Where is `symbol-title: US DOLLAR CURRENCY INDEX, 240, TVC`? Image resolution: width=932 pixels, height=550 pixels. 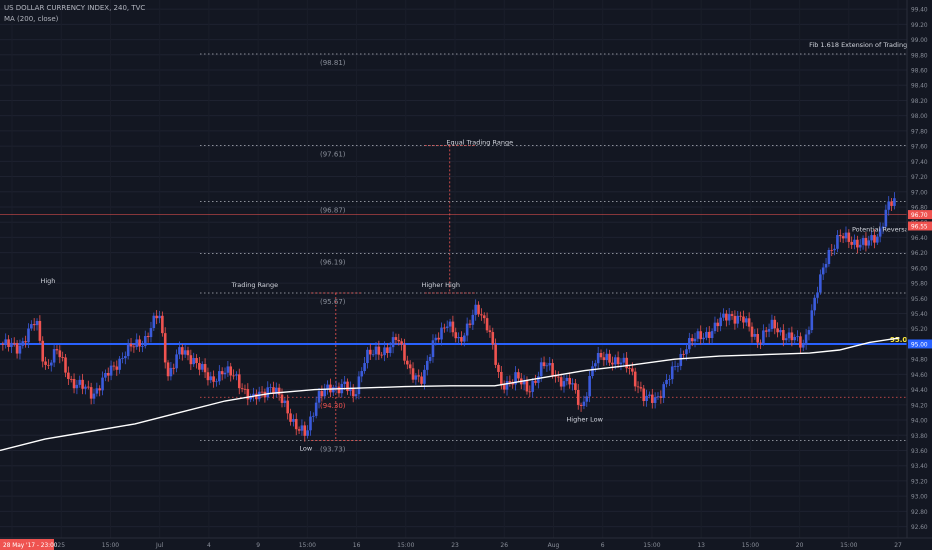
symbol-title: US DOLLAR CURRENCY INDEX, 240, TVC is located at coordinates (75, 8).